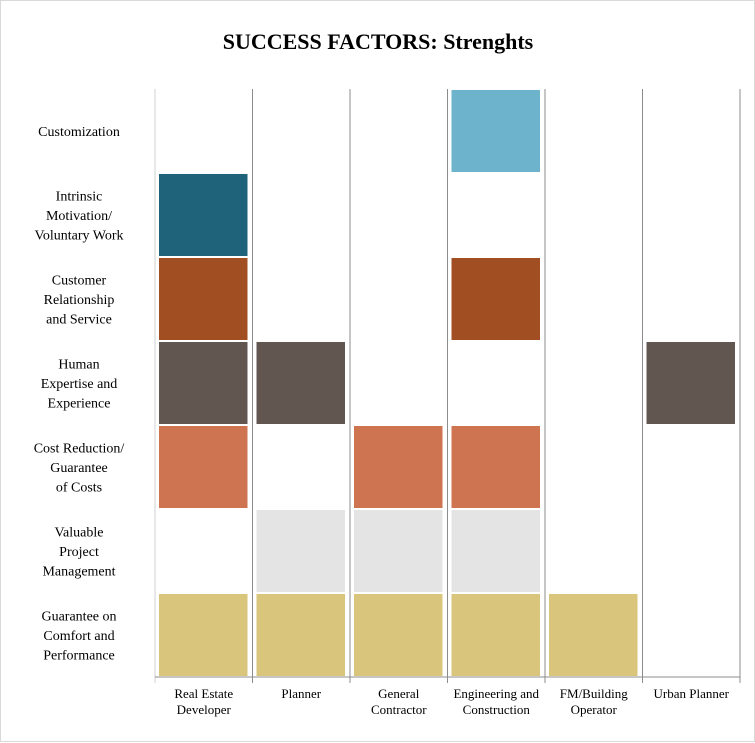  What do you see at coordinates (496, 693) in the screenshot?
I see `column-label: Engineering and` at bounding box center [496, 693].